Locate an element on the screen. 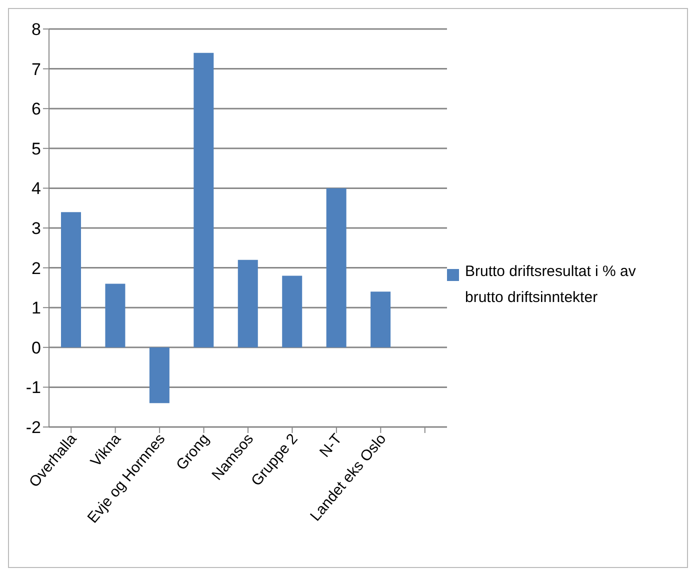 Image resolution: width=699 pixels, height=578 pixels. legend-label: Brutto driftsresultat i % av brutto driftsinntekter is located at coordinates (551, 285).